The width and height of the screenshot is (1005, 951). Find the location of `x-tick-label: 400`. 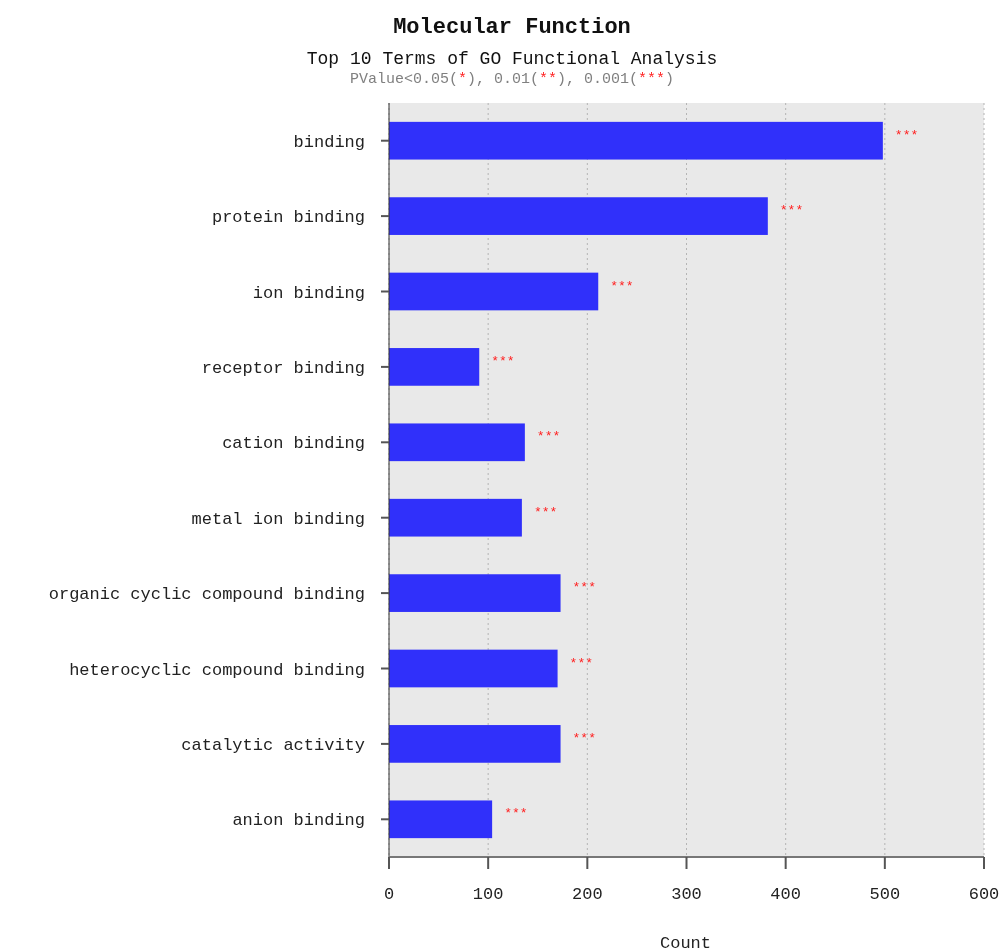

x-tick-label: 400 is located at coordinates (785, 894).